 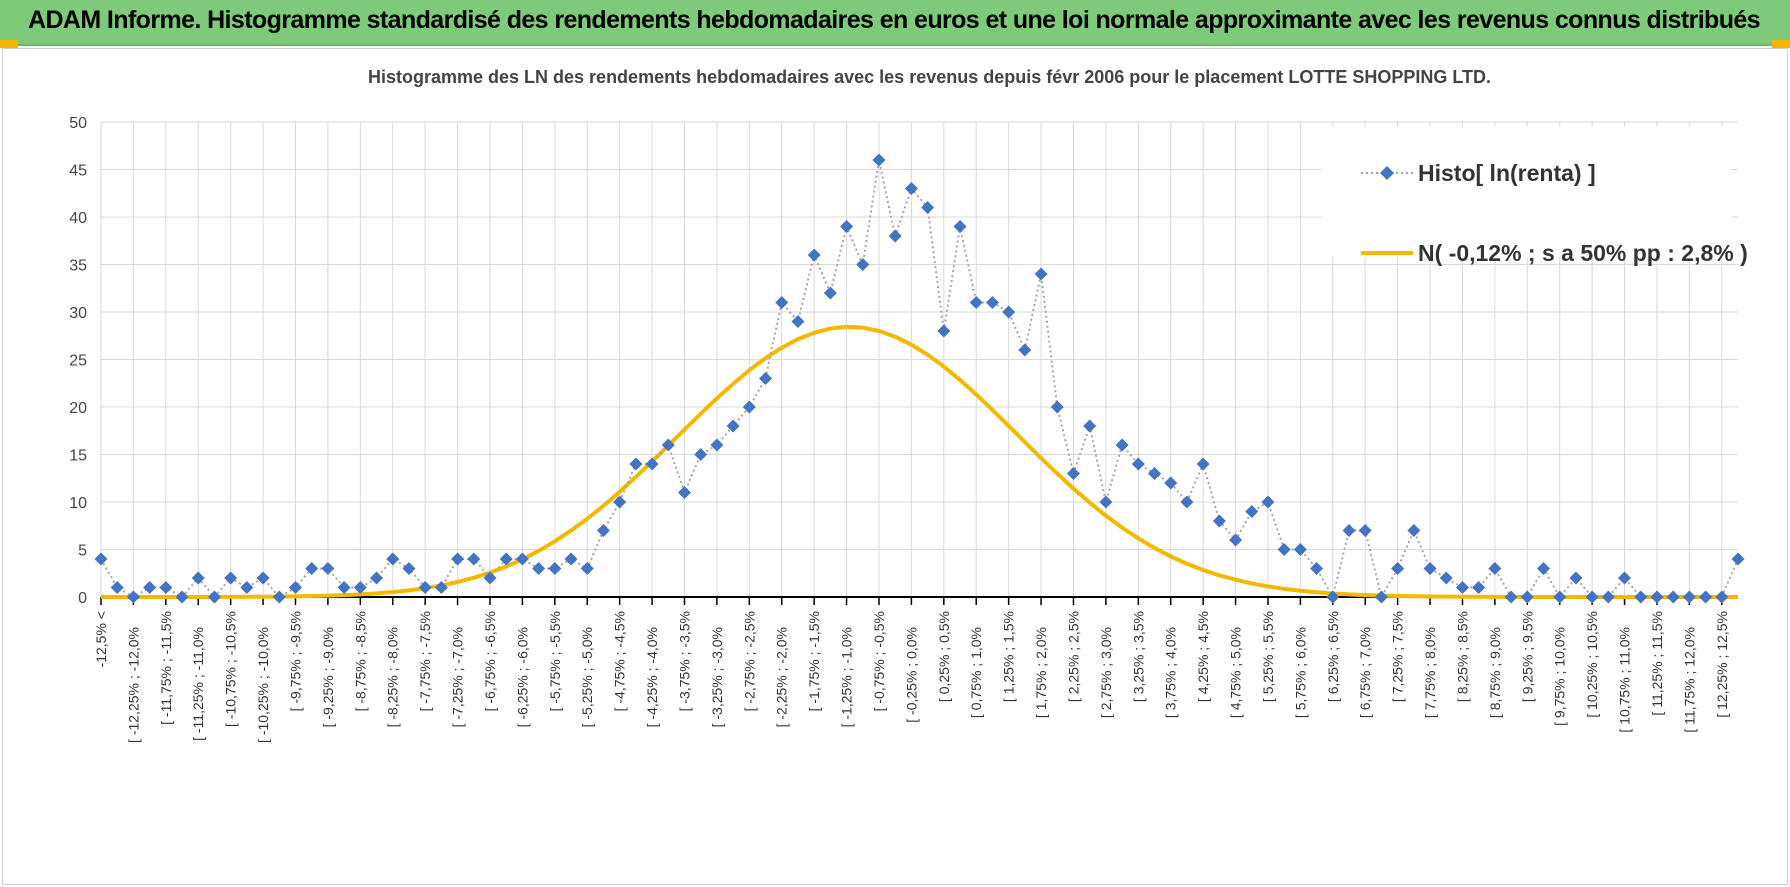 What do you see at coordinates (78, 408) in the screenshot?
I see `y-tick-label: 20` at bounding box center [78, 408].